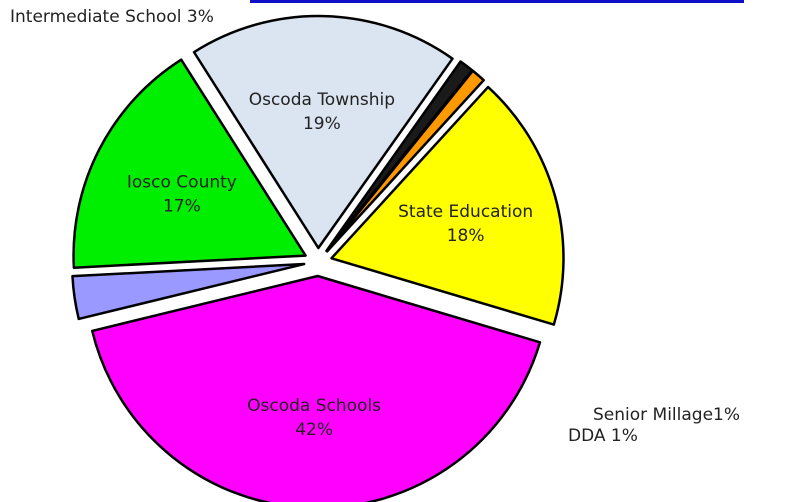 The height and width of the screenshot is (502, 799). I want to click on slice-percent-state-education: 18%, so click(466, 236).